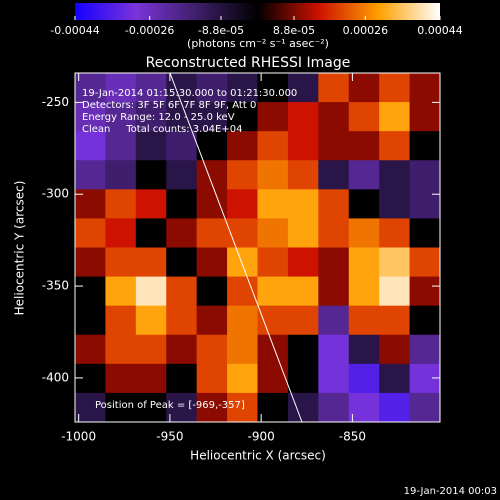 The height and width of the screenshot is (500, 500). What do you see at coordinates (221, 30) in the screenshot?
I see `colorbar-tick-label: -8.8e-05` at bounding box center [221, 30].